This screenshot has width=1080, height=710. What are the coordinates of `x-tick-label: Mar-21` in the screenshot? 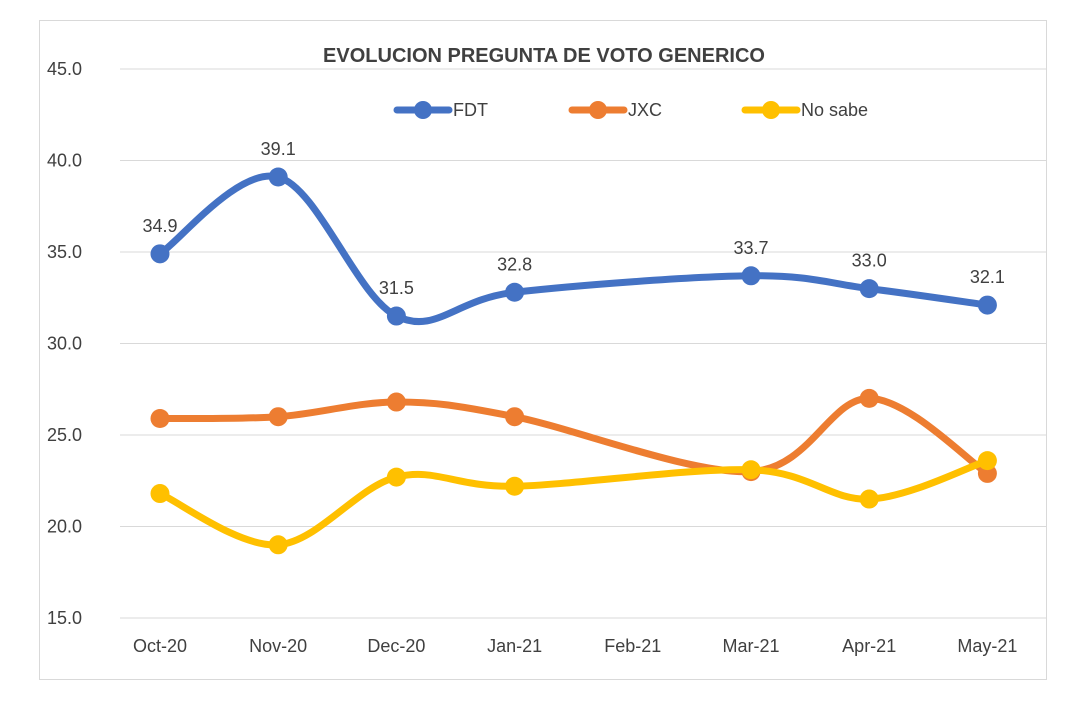 It's located at (750, 646).